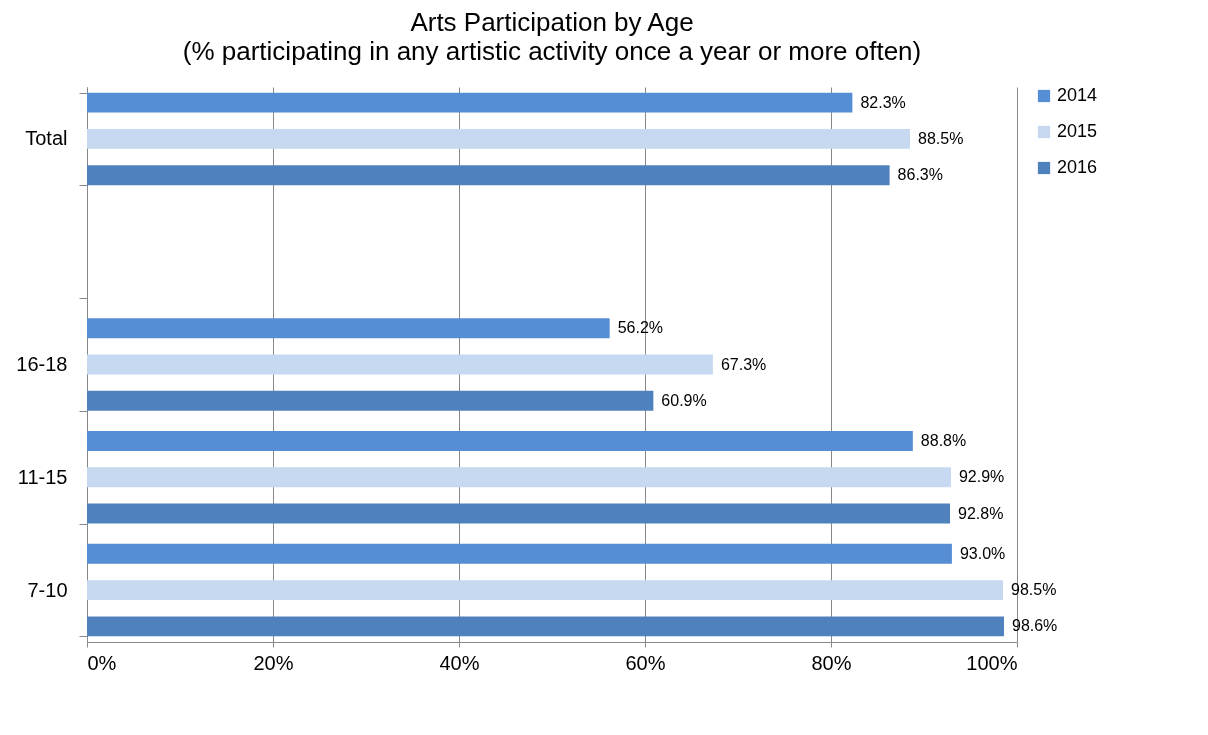  I want to click on data-label: 92.8%, so click(981, 513).